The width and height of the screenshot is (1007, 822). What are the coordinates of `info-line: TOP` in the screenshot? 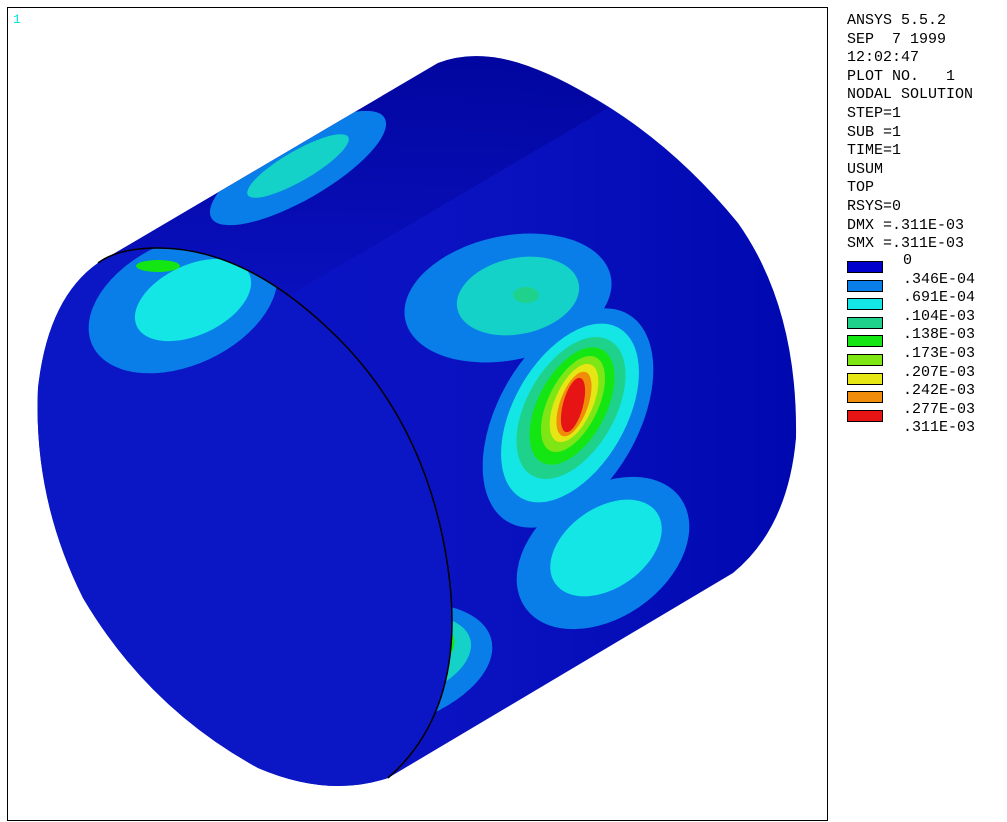 It's located at (861, 188).